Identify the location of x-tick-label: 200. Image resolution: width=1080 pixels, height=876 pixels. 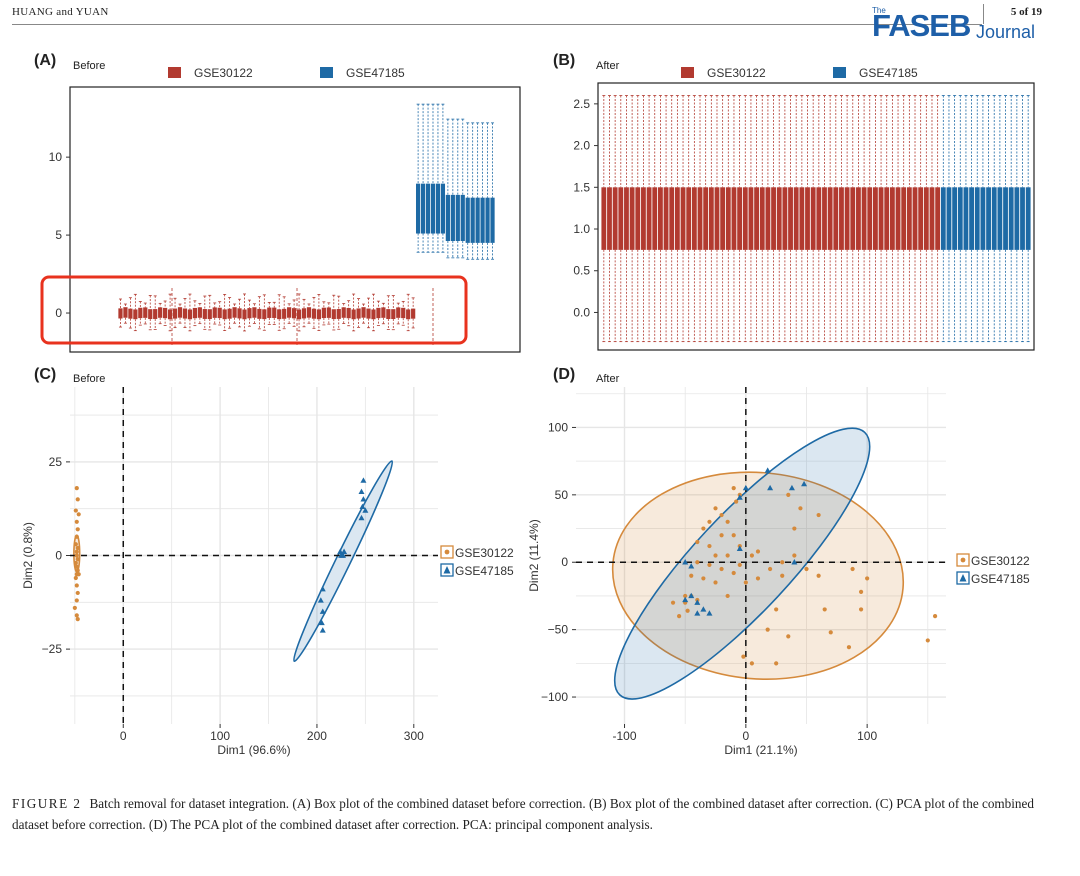
(317, 736).